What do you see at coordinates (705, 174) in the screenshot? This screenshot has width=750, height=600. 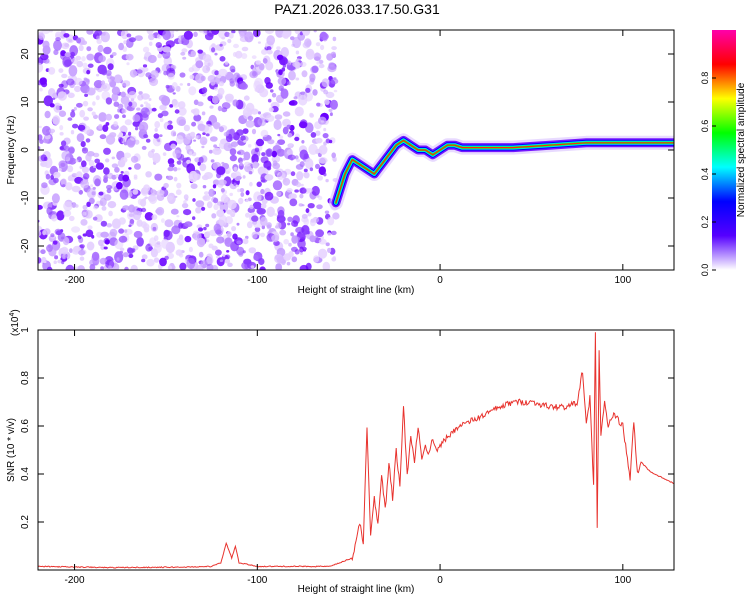 I see `colorbar-tick-label: 0.4` at bounding box center [705, 174].